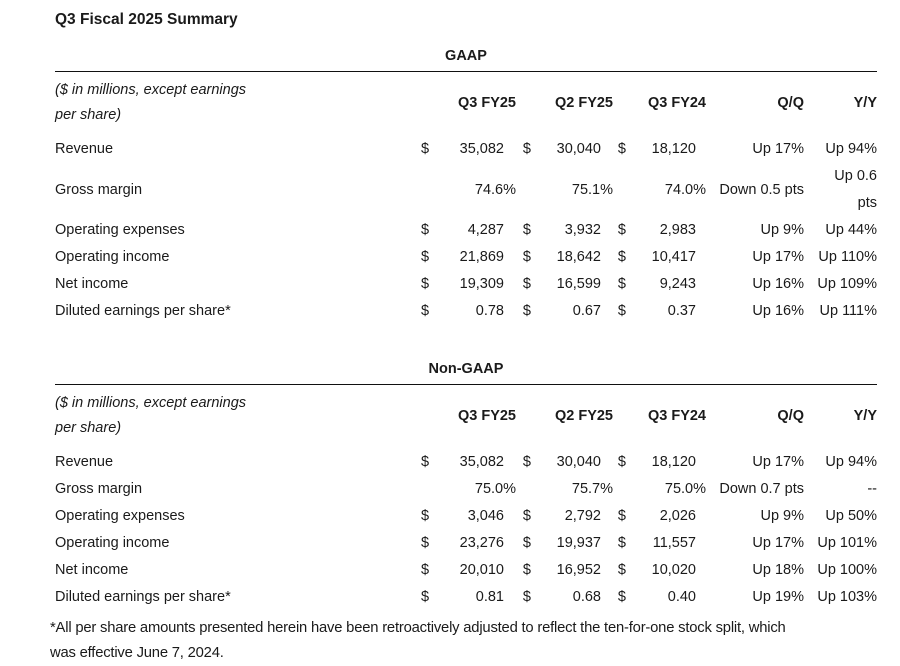 Image resolution: width=900 pixels, height=666 pixels. Describe the element at coordinates (761, 489) in the screenshot. I see `value-qq: Down 0.7 pts` at that location.